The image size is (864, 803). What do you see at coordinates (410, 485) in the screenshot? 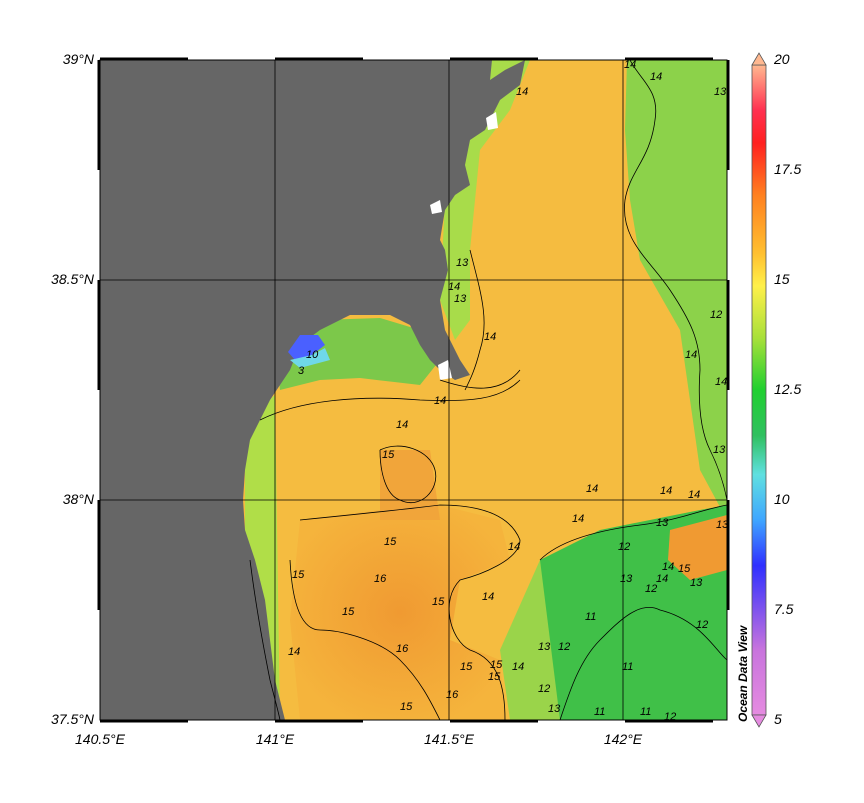
I see `warm-core` at bounding box center [410, 485].